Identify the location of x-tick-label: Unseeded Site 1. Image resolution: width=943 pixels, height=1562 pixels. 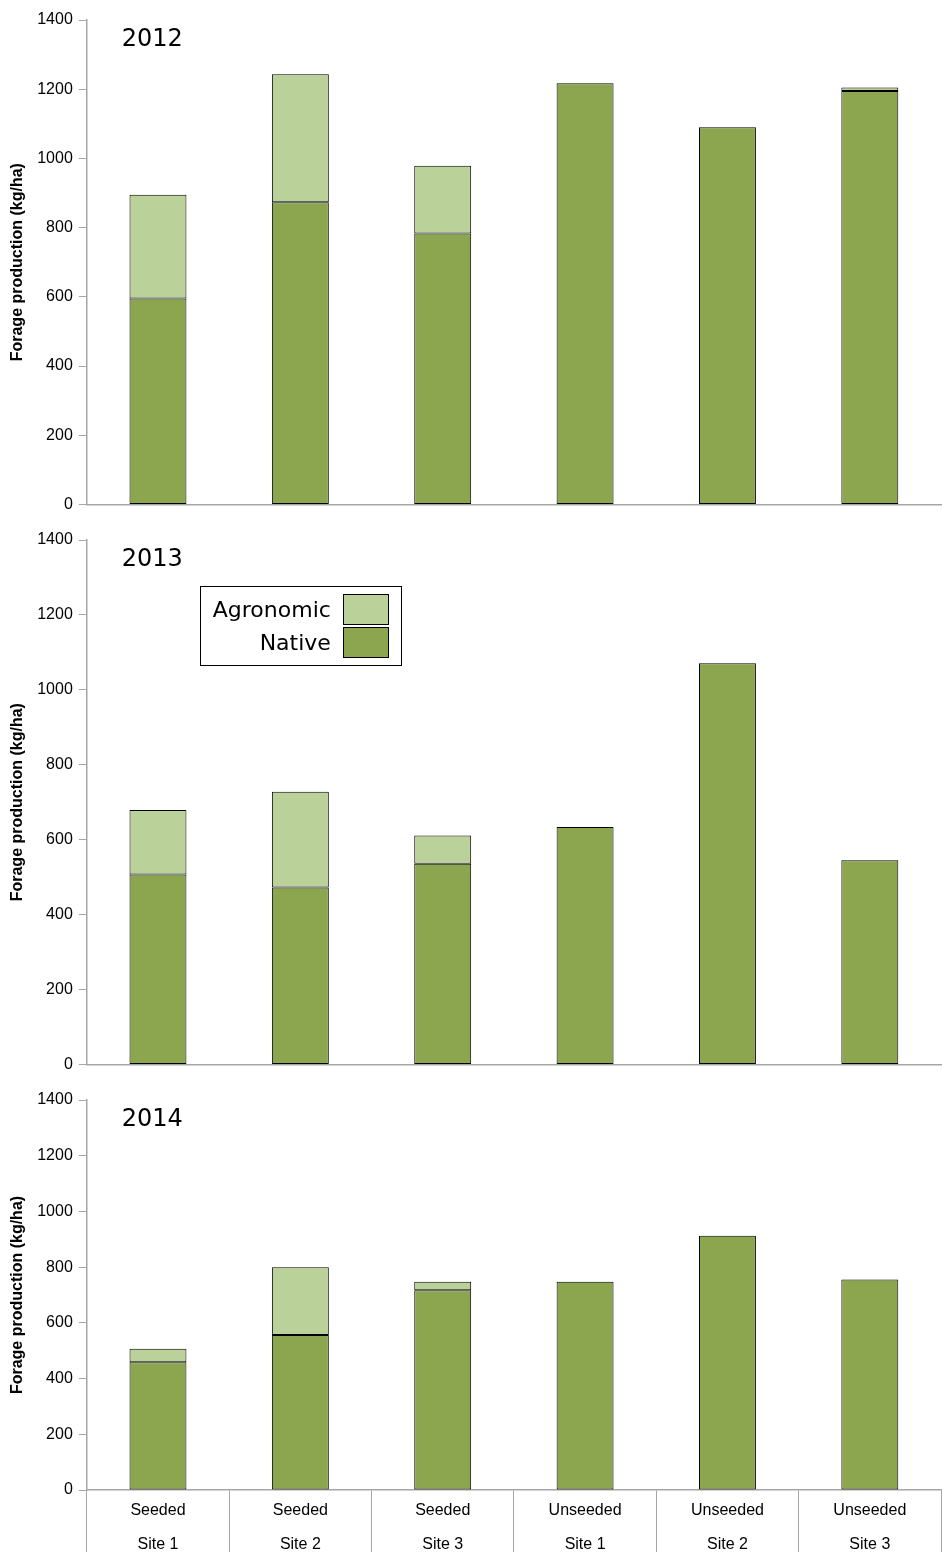
(585, 1526).